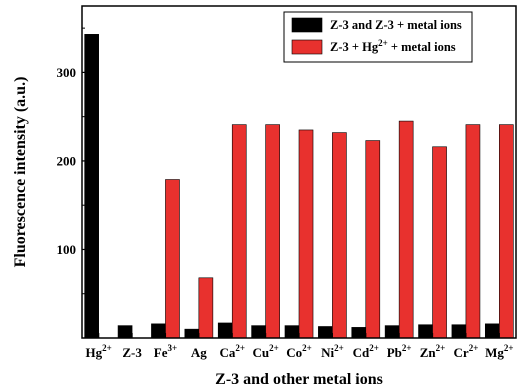 This screenshot has height=389, width=521. I want to click on bar-series-1-zn, so click(425, 331).